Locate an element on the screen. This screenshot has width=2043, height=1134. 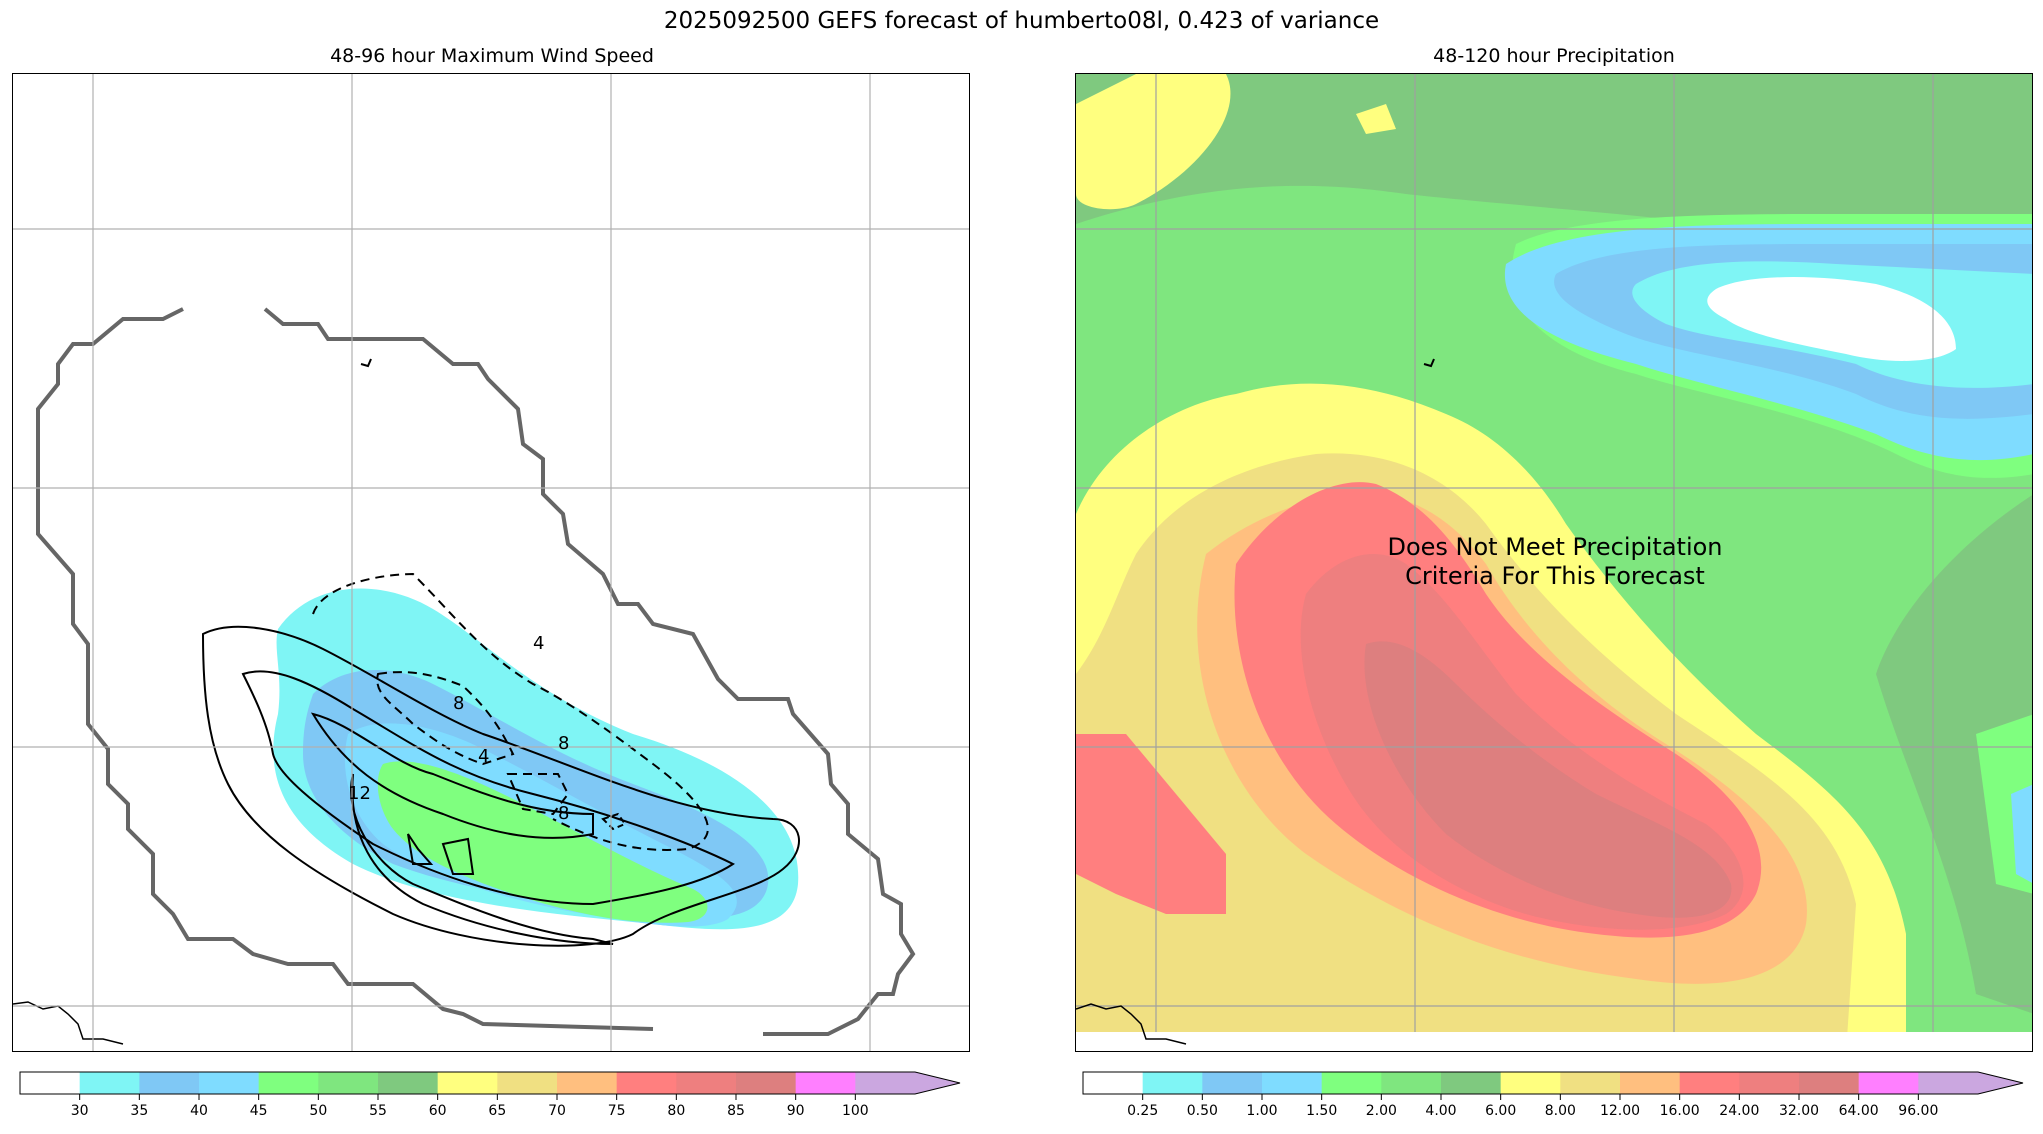
colorbar-tick-label: 2.00 is located at coordinates (1381, 1111).